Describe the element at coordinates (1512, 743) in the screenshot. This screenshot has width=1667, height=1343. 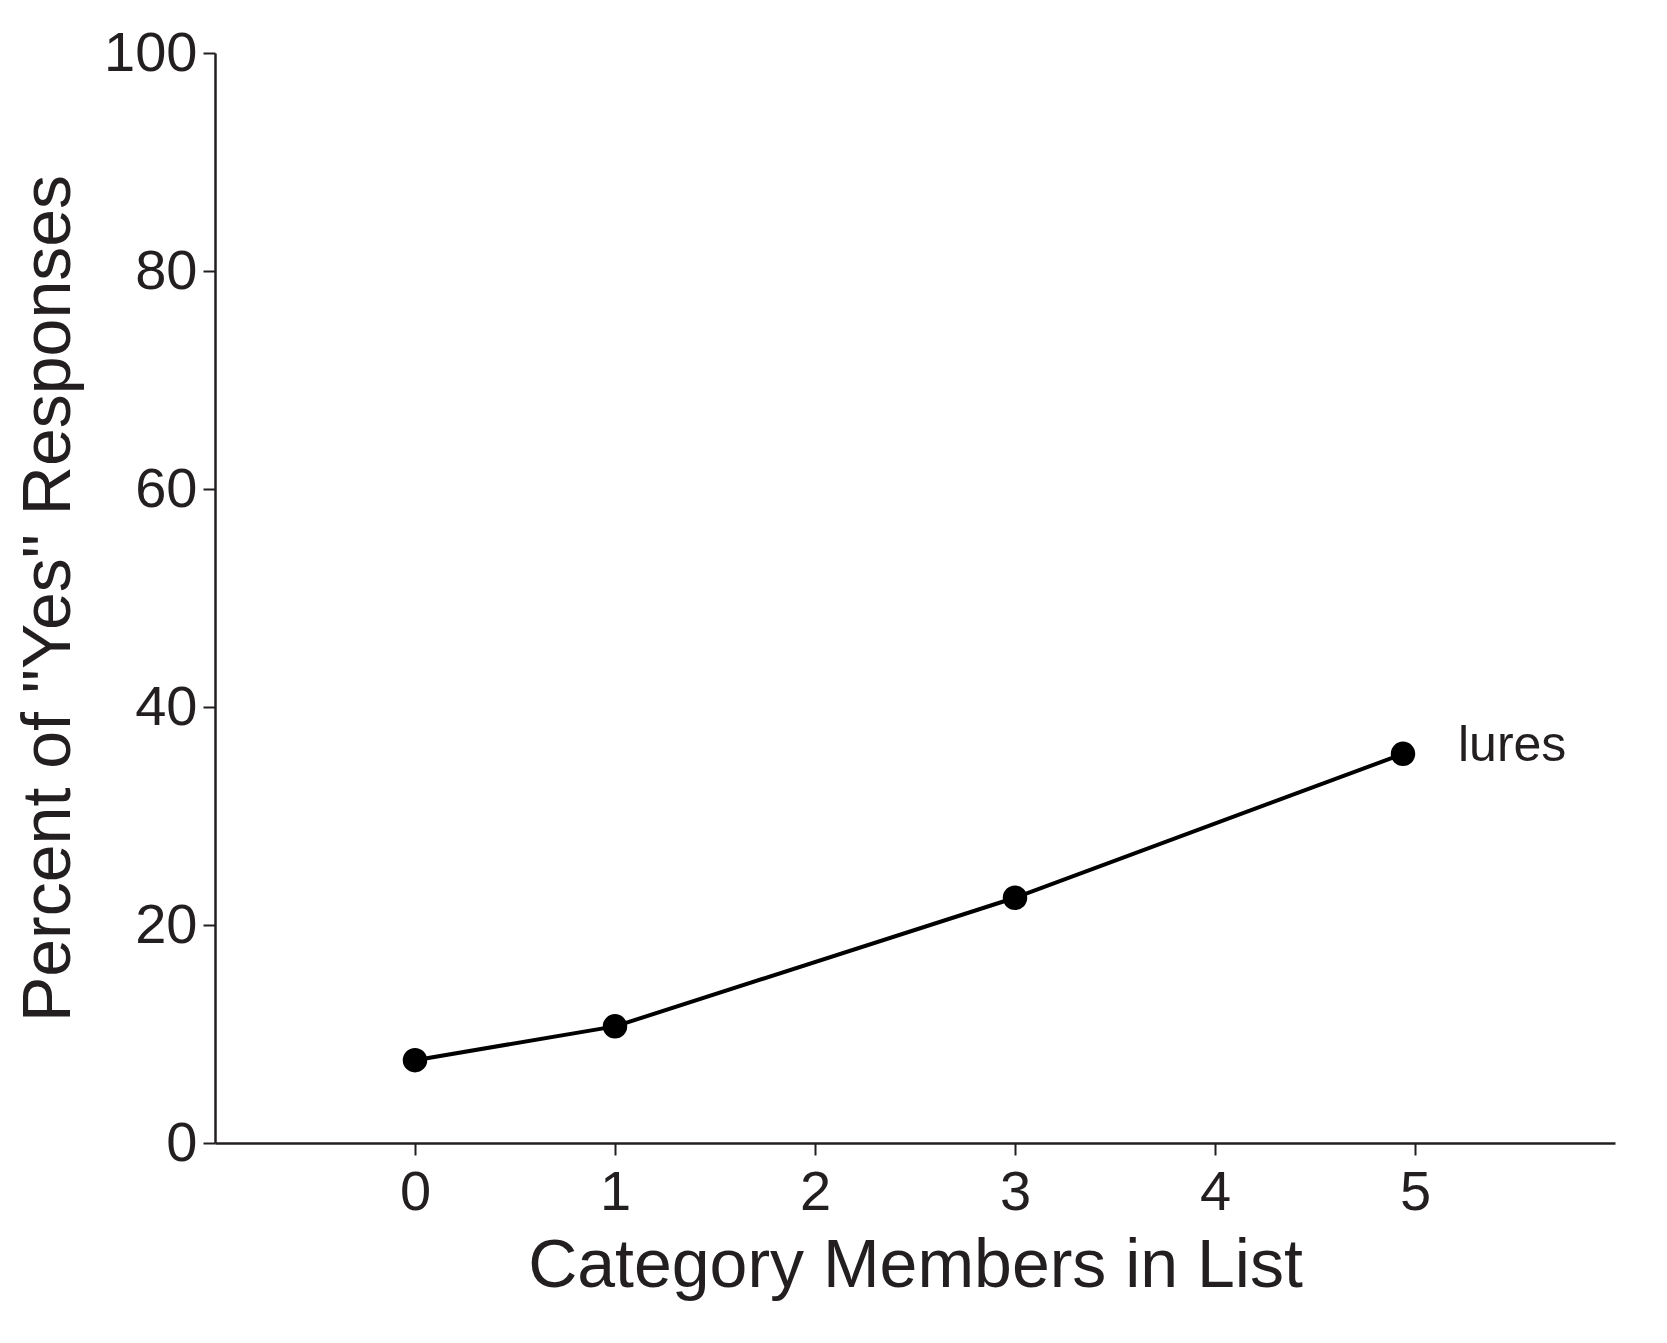
I see `series-label: lures` at that location.